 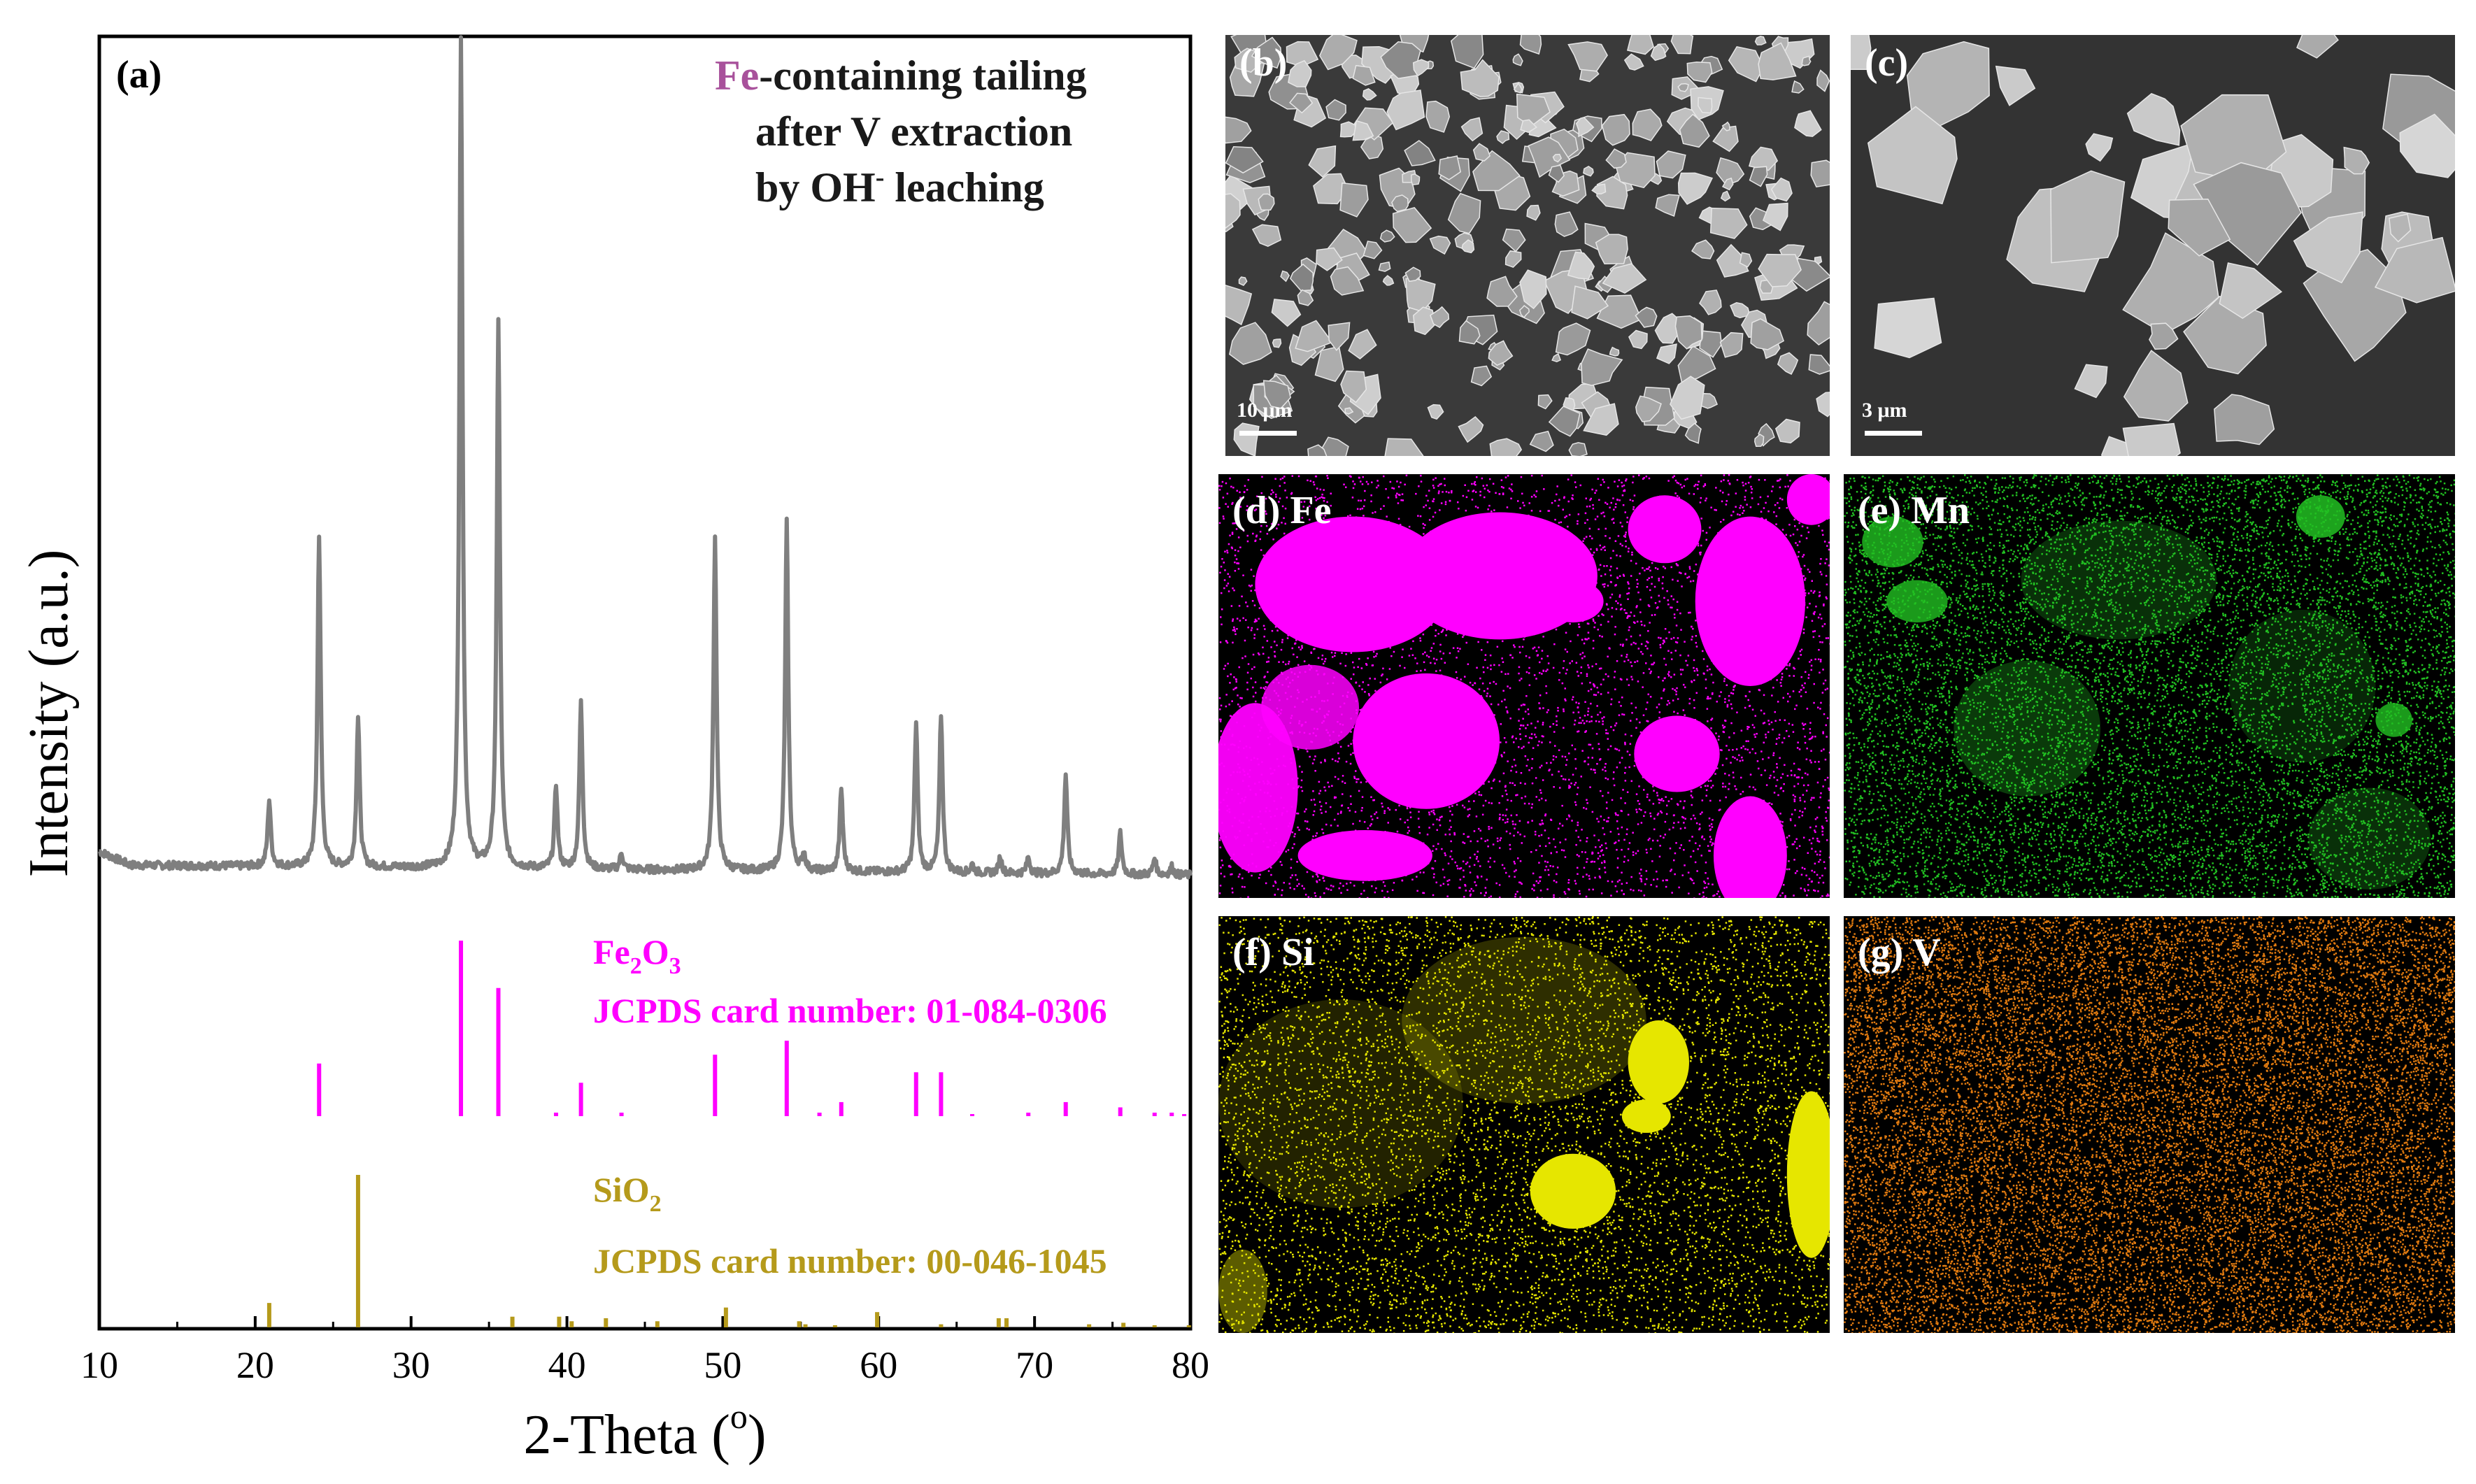 What do you see at coordinates (1893, 433) in the screenshot?
I see `scale-bar-c` at bounding box center [1893, 433].